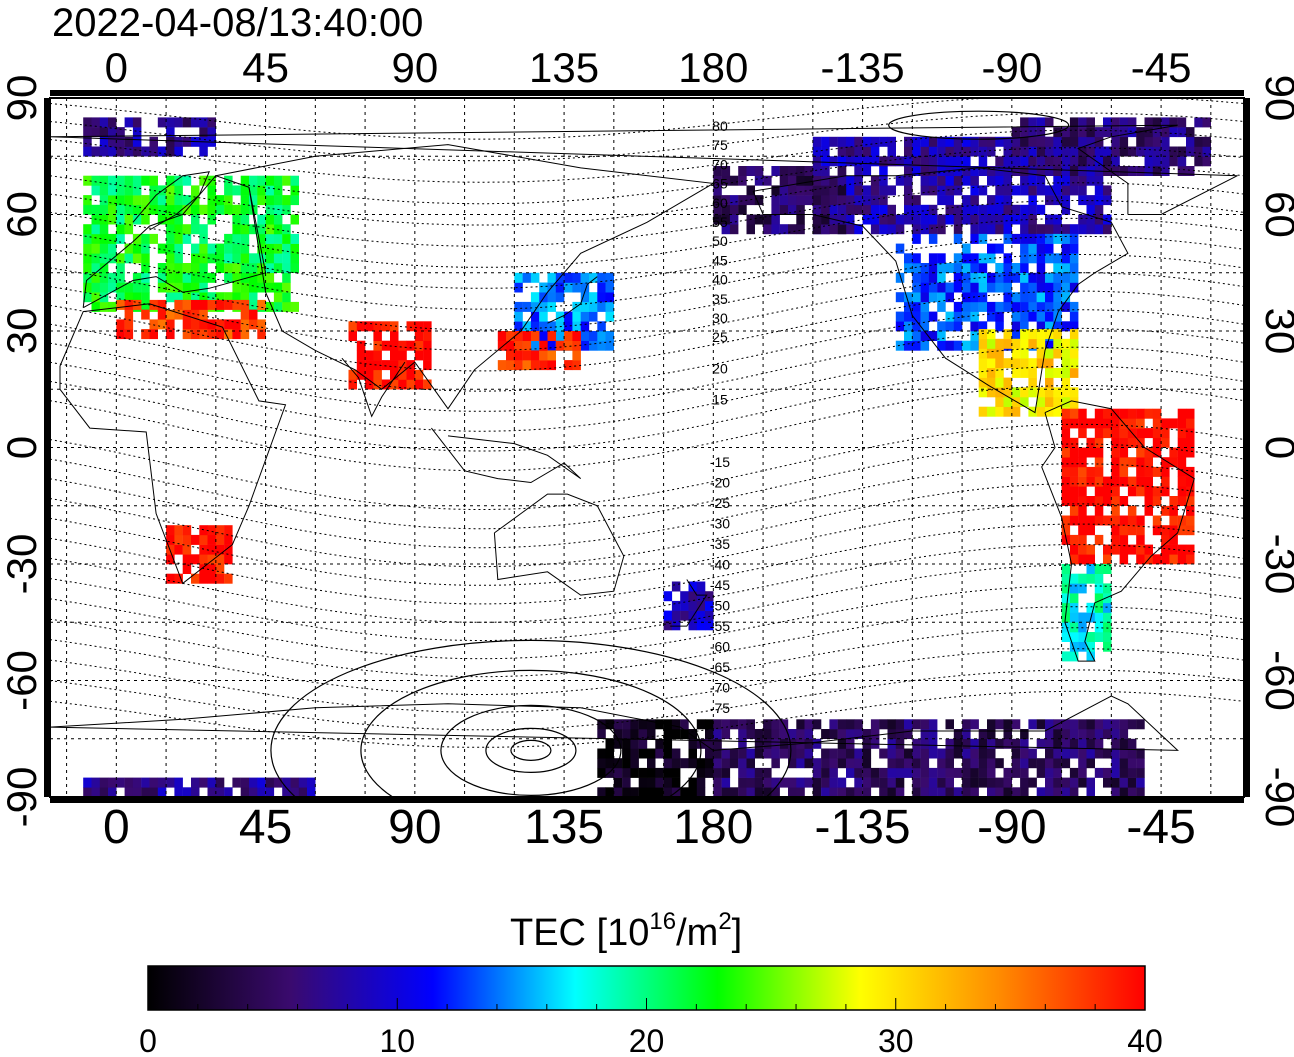  Describe the element at coordinates (647, 800) in the screenshot. I see `bottom-frame-bar` at that location.